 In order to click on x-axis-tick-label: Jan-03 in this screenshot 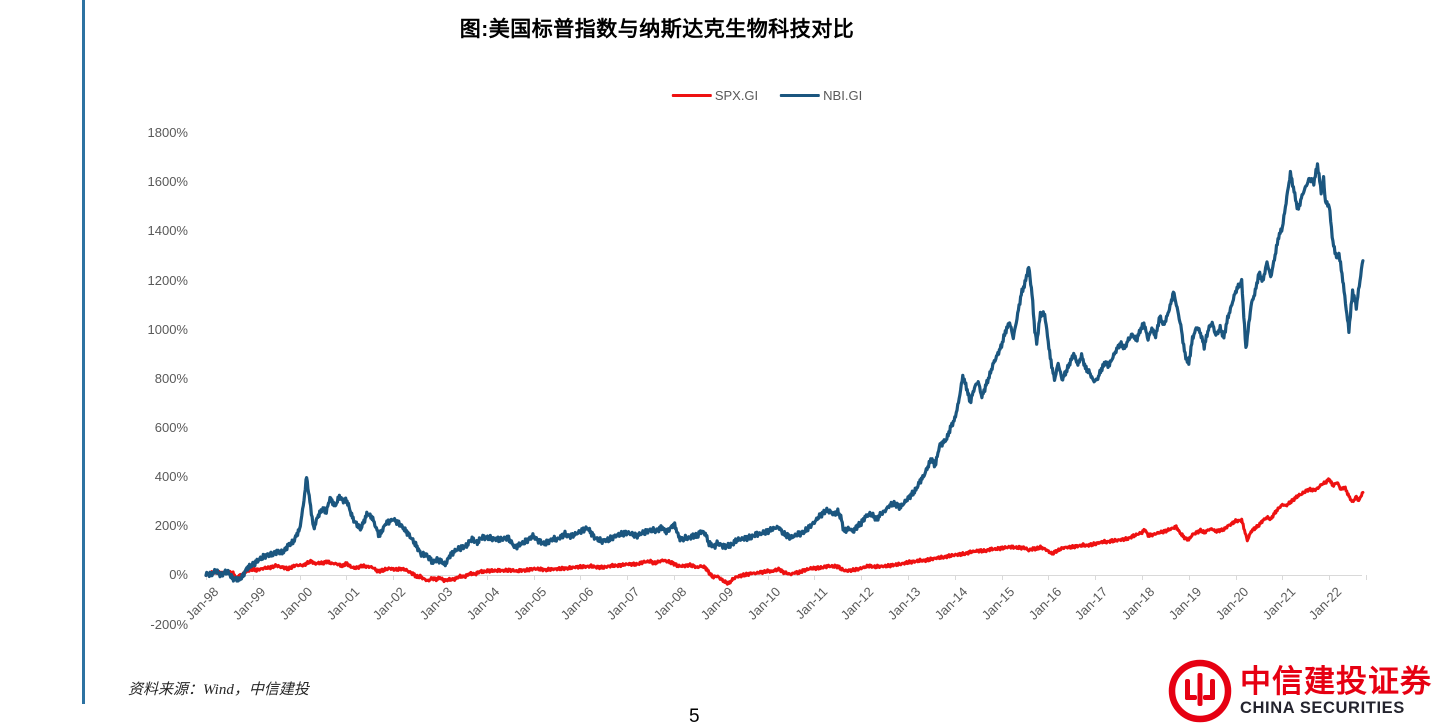, I will do `click(436, 603)`.